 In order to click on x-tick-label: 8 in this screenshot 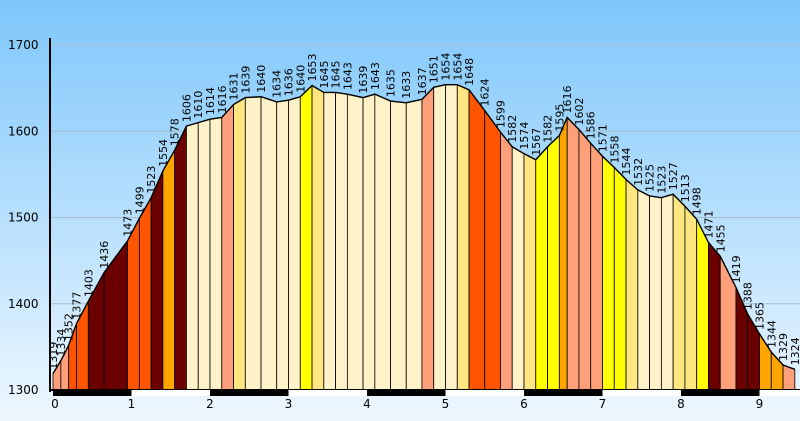, I will do `click(681, 404)`.